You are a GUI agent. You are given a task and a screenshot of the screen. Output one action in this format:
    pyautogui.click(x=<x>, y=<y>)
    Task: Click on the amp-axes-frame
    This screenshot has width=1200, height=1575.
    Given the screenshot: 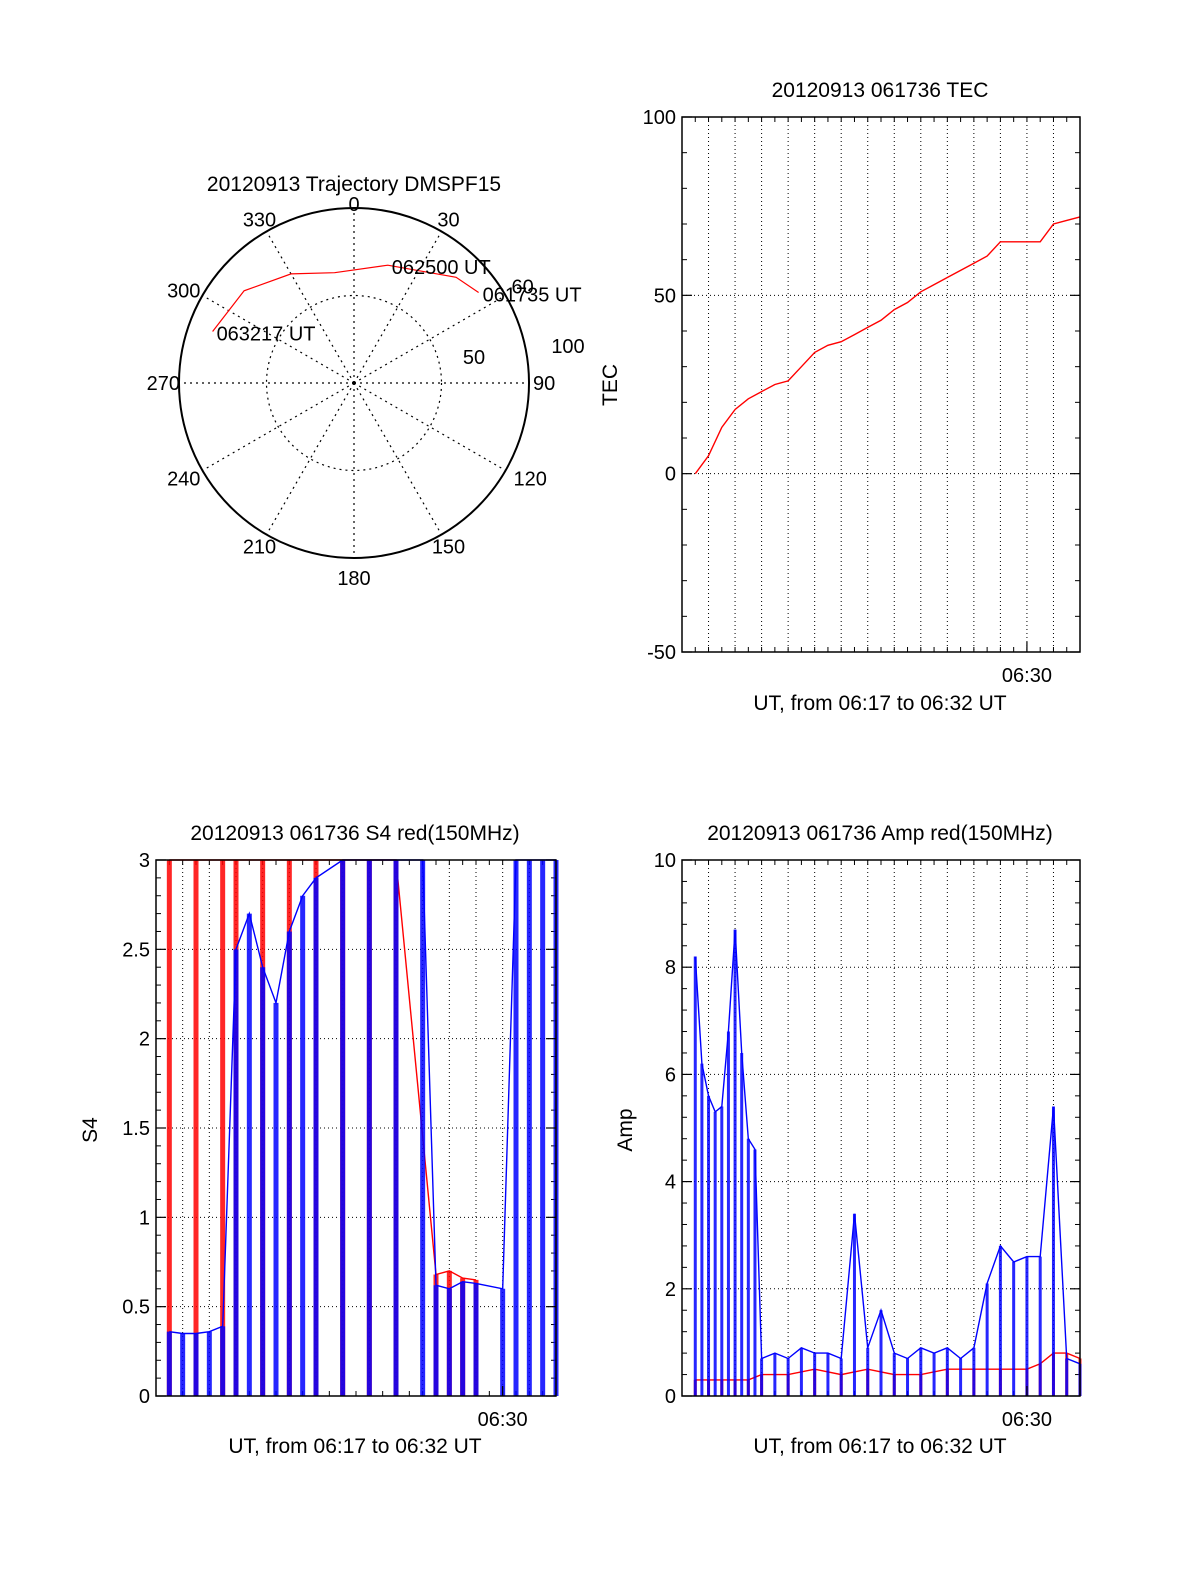 What is the action you would take?
    pyautogui.click(x=881, y=1128)
    